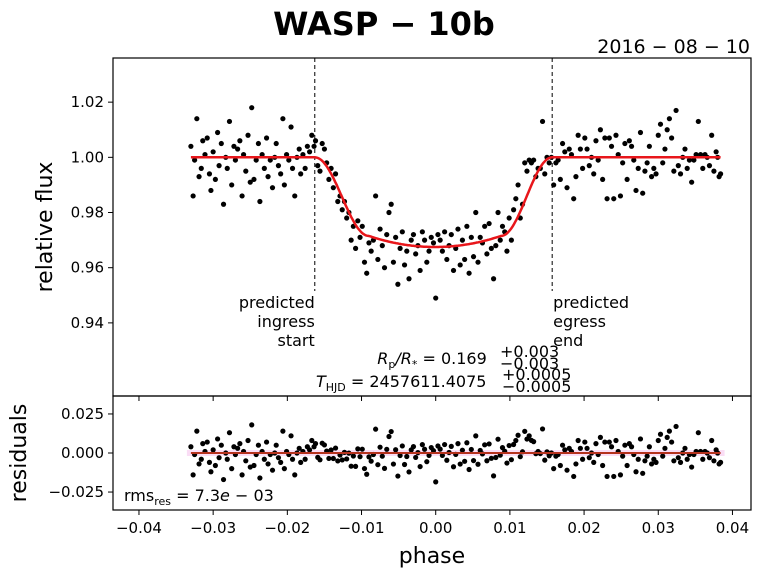 Image resolution: width=768 pixels, height=580 pixels. Describe the element at coordinates (213, 528) in the screenshot. I see `x-tick-label: −0.03` at that location.